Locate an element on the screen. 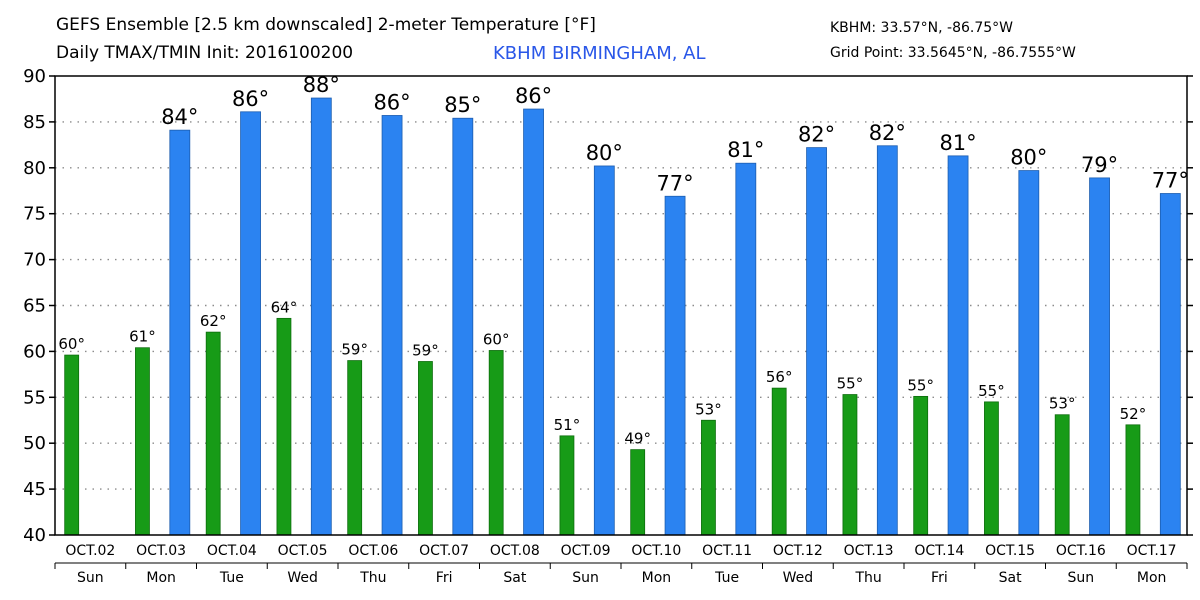 The image size is (1200, 600). date-tick-label: OCT.14 is located at coordinates (939, 551).